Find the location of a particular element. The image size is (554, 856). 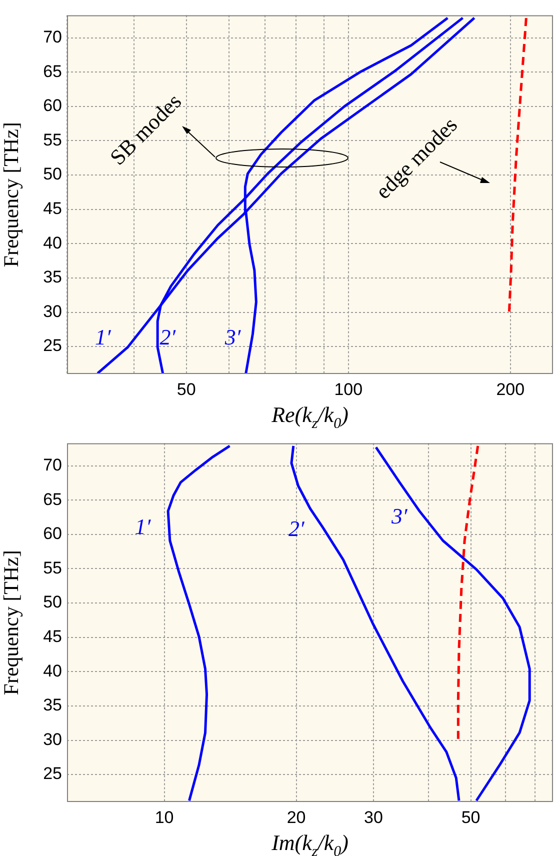

x-tick-label: 20 is located at coordinates (296, 817).